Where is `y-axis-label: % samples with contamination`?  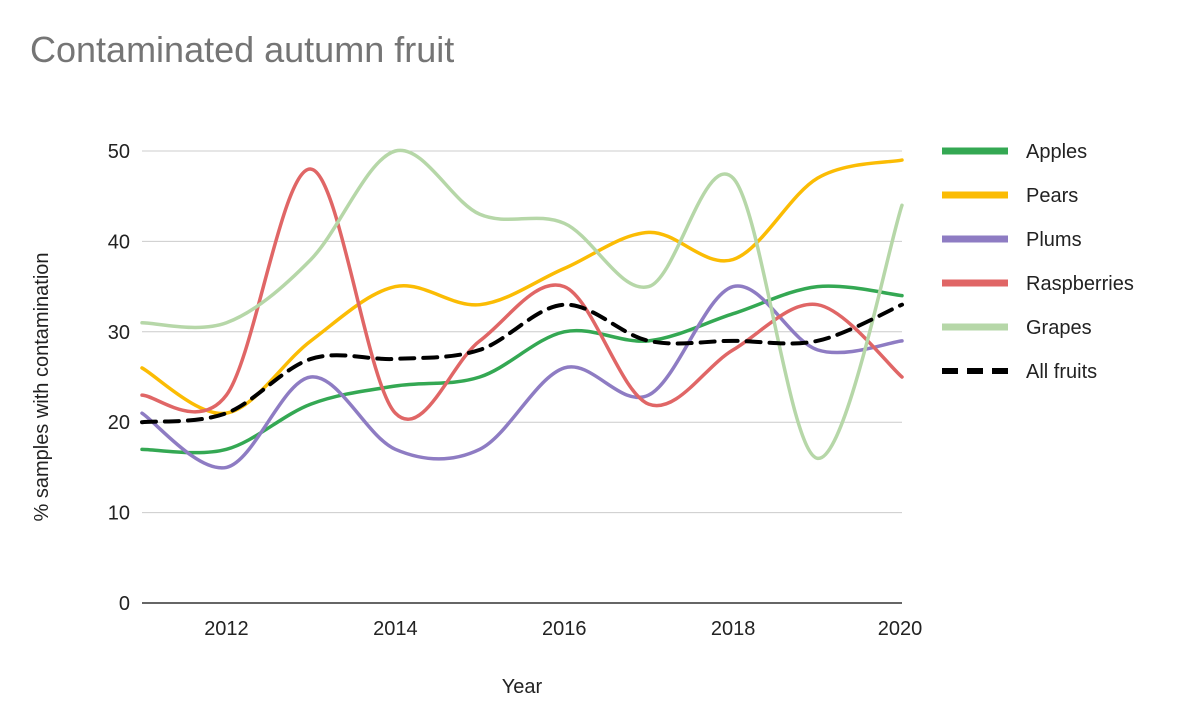 y-axis-label: % samples with contamination is located at coordinates (42, 386).